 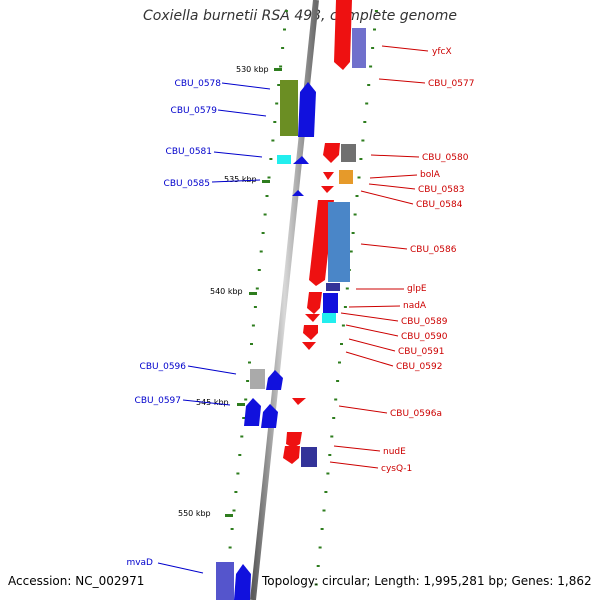 What do you see at coordinates (194, 111) in the screenshot?
I see `gene-label-reverse: CBU_0579` at bounding box center [194, 111].